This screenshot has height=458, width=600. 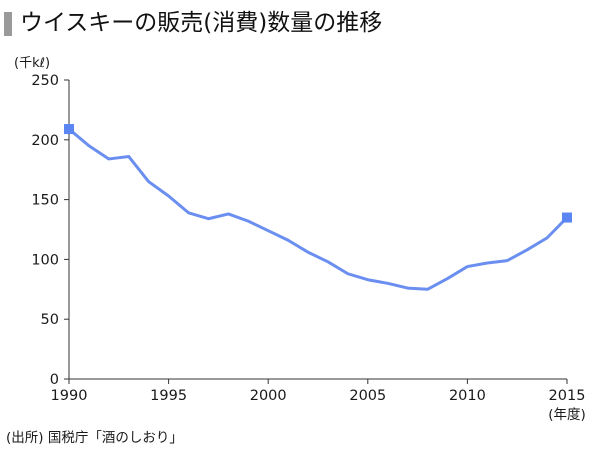 I want to click on source-note: (出所) 国税庁「酒のしおり」, so click(x=94, y=438).